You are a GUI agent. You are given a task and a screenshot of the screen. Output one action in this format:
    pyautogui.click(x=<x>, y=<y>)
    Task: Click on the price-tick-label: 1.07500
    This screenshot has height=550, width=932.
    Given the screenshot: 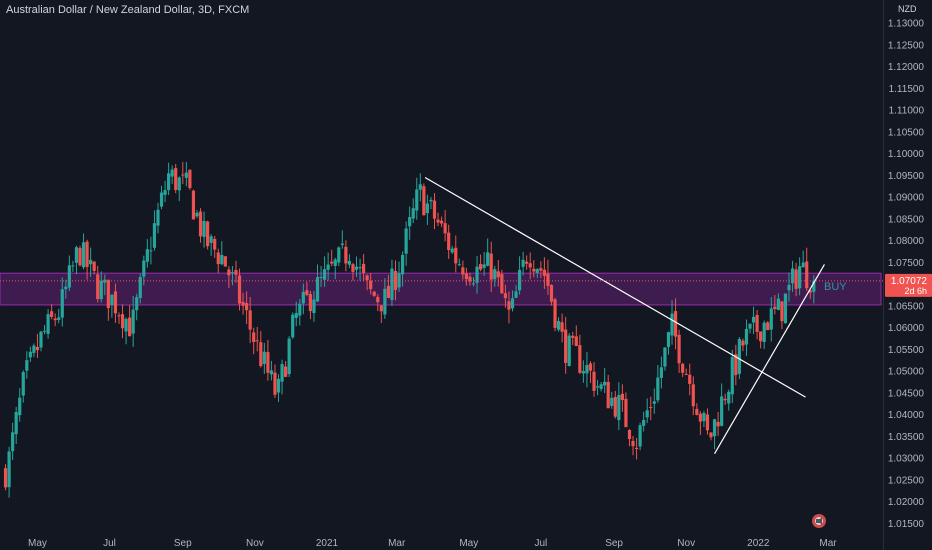 What is the action you would take?
    pyautogui.click(x=906, y=263)
    